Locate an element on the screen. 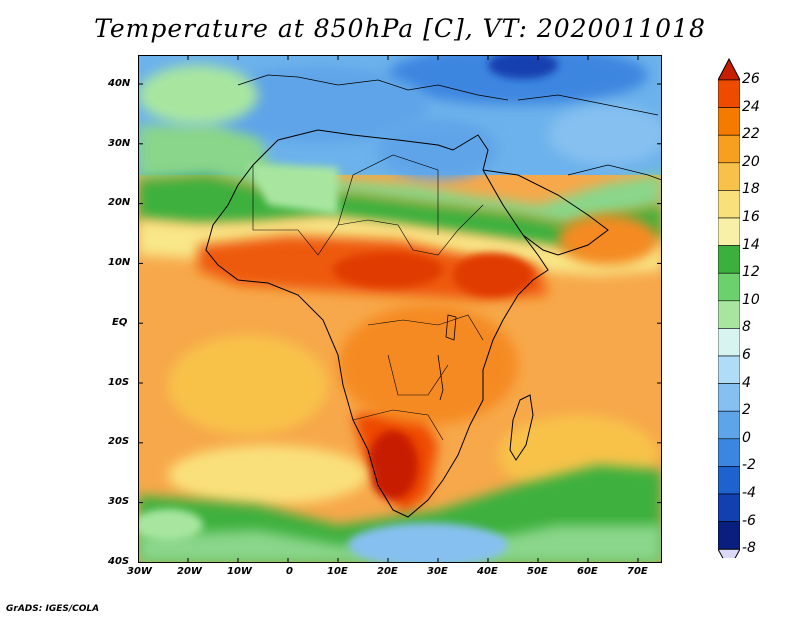 The width and height of the screenshot is (800, 618). colorbar-label: 18 is located at coordinates (751, 189).